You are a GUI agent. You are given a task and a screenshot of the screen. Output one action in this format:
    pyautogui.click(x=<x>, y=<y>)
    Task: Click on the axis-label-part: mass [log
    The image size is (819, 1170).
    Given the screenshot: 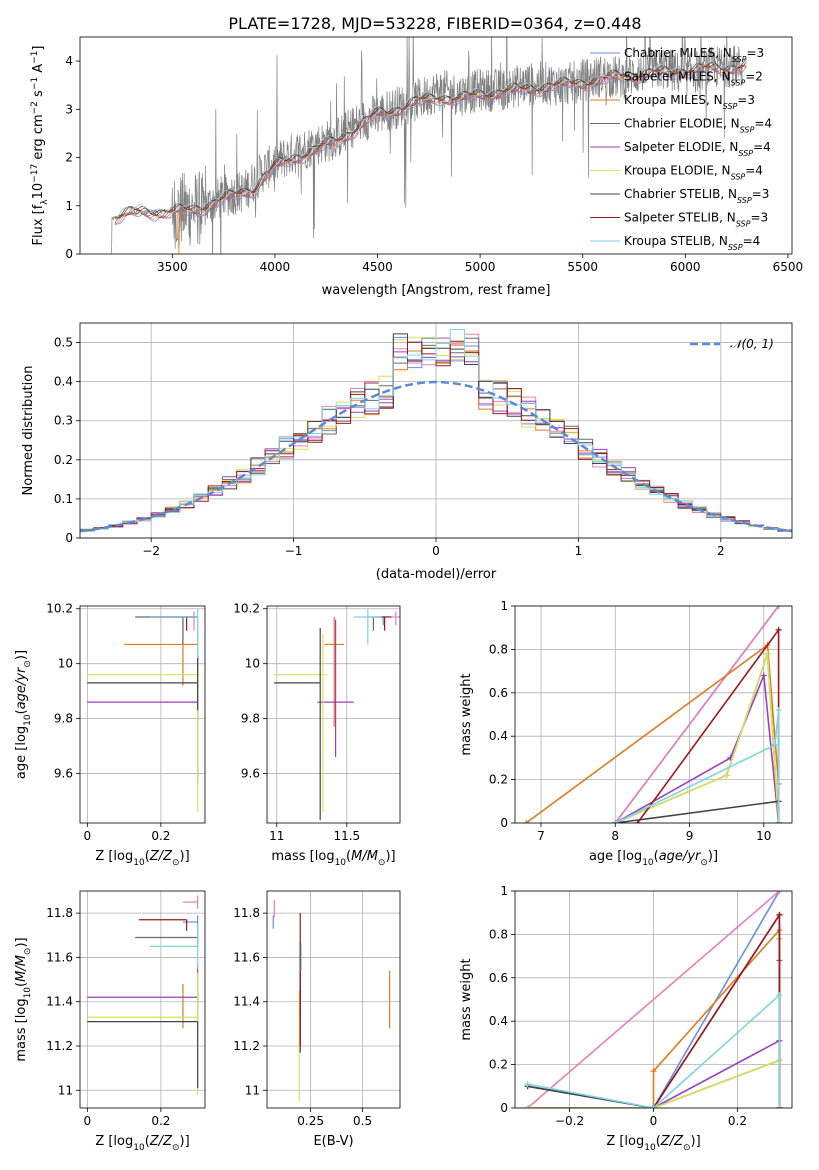 What is the action you would take?
    pyautogui.click(x=21, y=1029)
    